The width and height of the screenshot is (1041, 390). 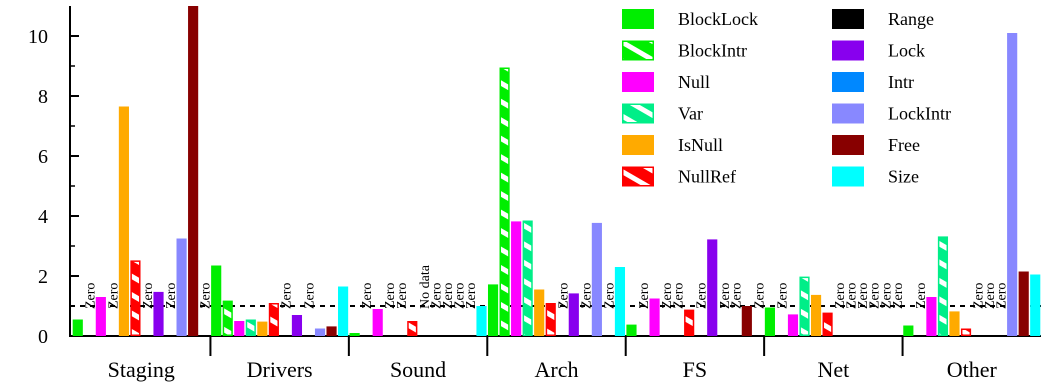 I want to click on bar-note-var-staging: Zero, so click(x=113, y=296).